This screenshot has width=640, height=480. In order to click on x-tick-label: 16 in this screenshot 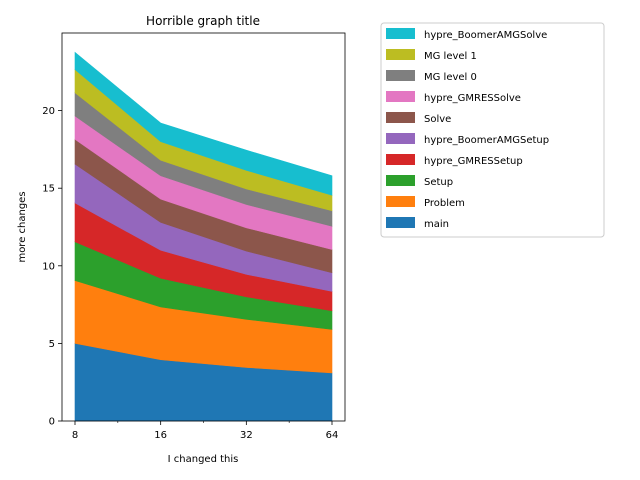, I will do `click(160, 435)`.